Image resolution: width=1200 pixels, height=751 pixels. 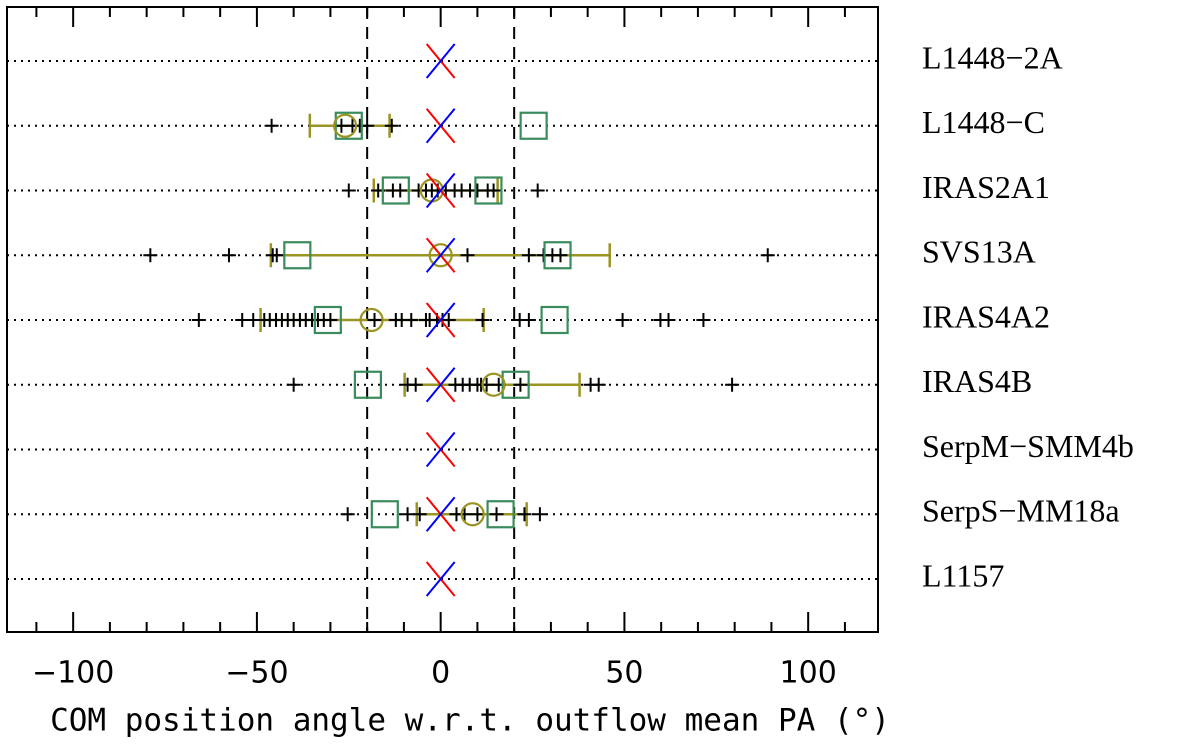 What do you see at coordinates (1021, 511) in the screenshot?
I see `source-label: SerpS−MM18a` at bounding box center [1021, 511].